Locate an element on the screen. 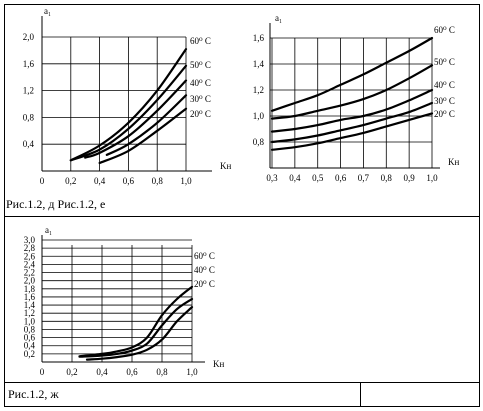  y-tick-label: 1,8 is located at coordinates (30, 289).